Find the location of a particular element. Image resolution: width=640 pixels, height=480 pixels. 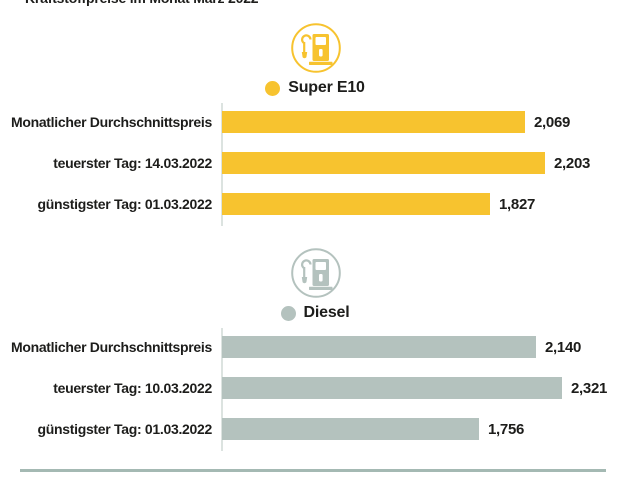

bar-row-average: Monatlicher Durchschnittspreis 2,069 is located at coordinates (320, 122).